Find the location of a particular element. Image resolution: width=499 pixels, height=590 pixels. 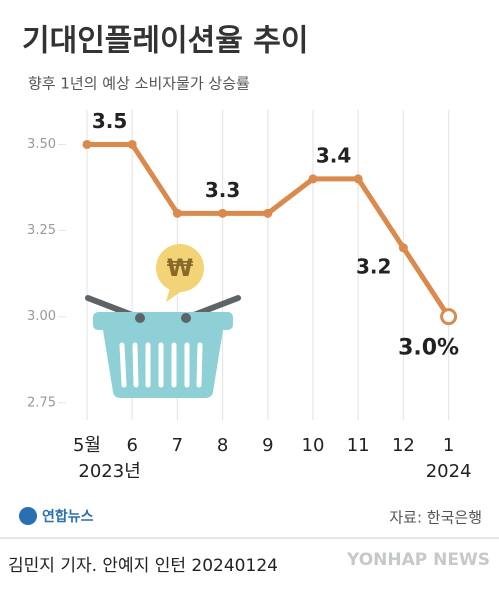

x-sublabel: 2024 is located at coordinates (449, 471).